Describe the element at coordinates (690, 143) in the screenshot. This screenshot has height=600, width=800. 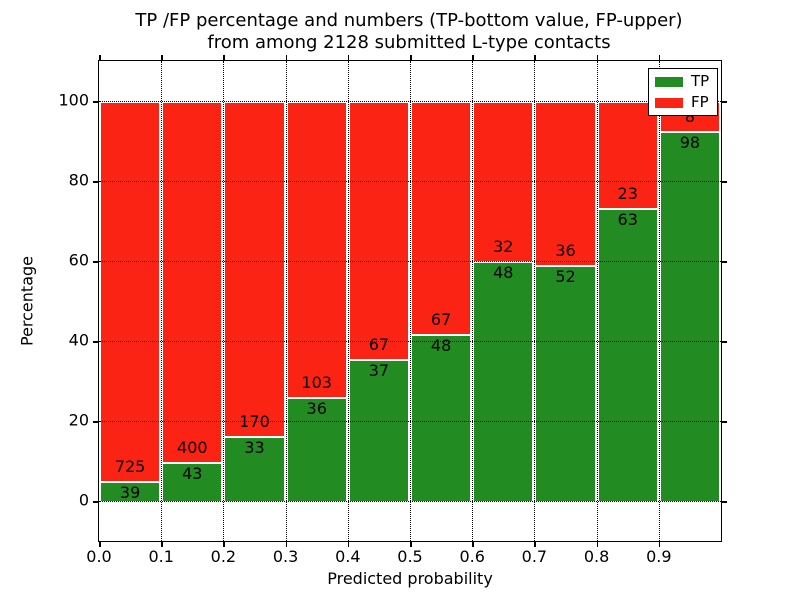
I see `tp-count-label: 98` at that location.